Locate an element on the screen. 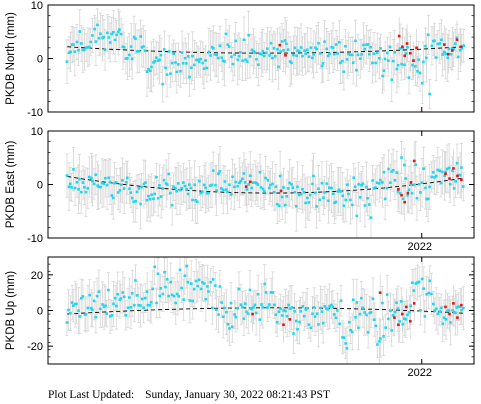 The width and height of the screenshot is (481, 404). y-tick-label: 10 is located at coordinates (37, 6).